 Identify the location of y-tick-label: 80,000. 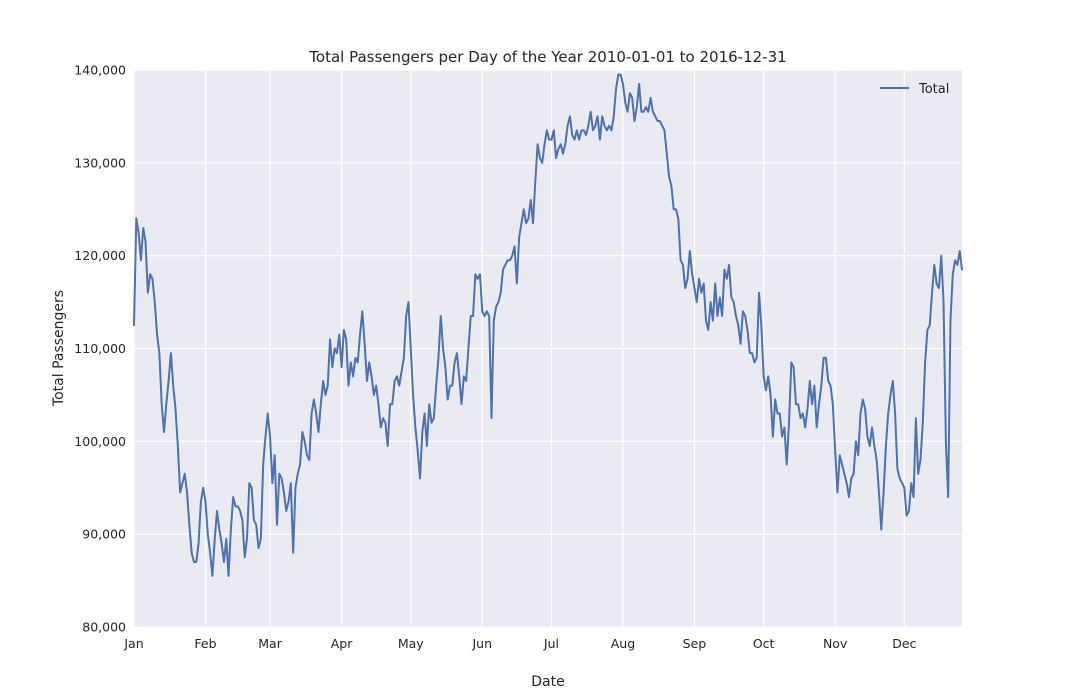
(104, 627).